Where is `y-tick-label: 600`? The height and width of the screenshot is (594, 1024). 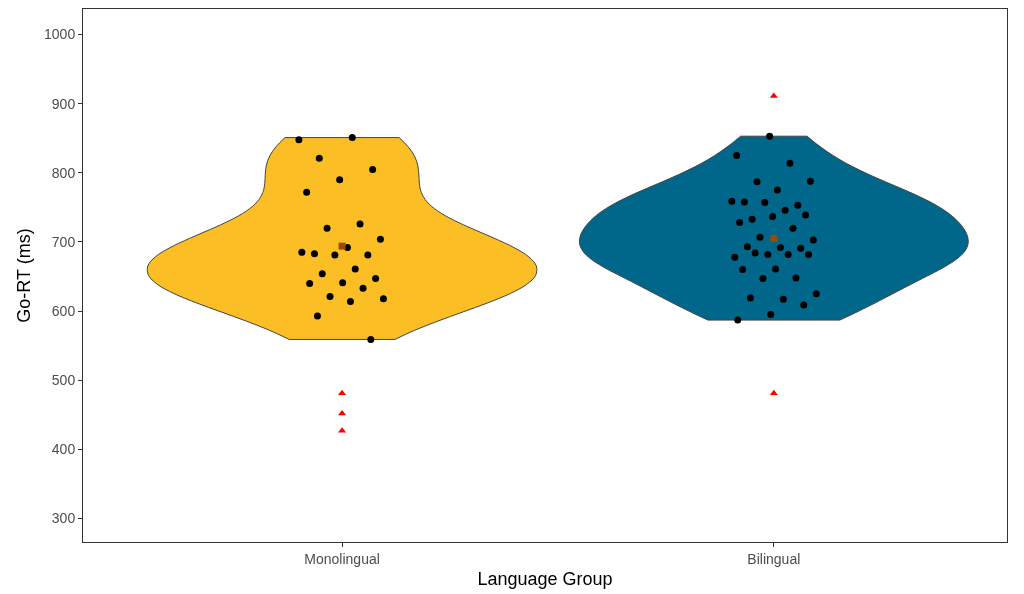
y-tick-label: 600 is located at coordinates (63, 311).